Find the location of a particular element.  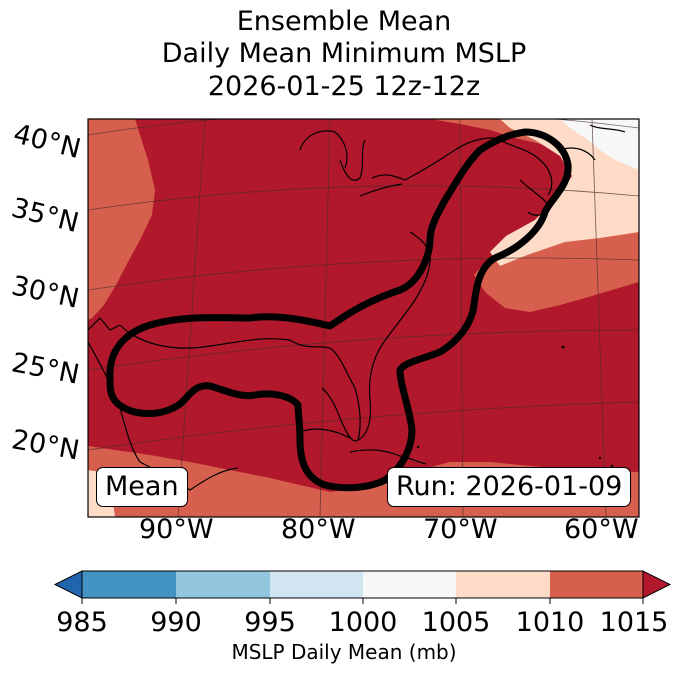

pressure-fill-1010-1015-west is located at coordinates (121, 219).